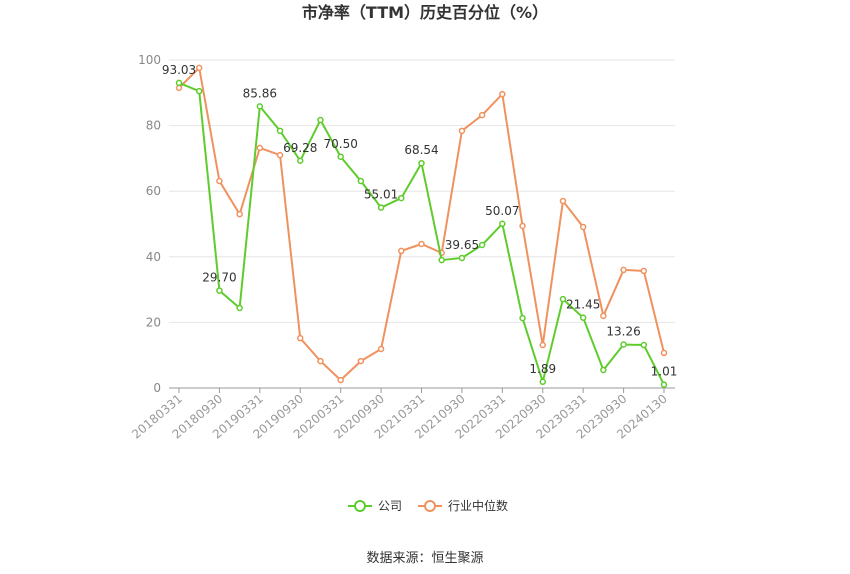 The height and width of the screenshot is (574, 850). I want to click on y-tick-label: 80, so click(153, 126).